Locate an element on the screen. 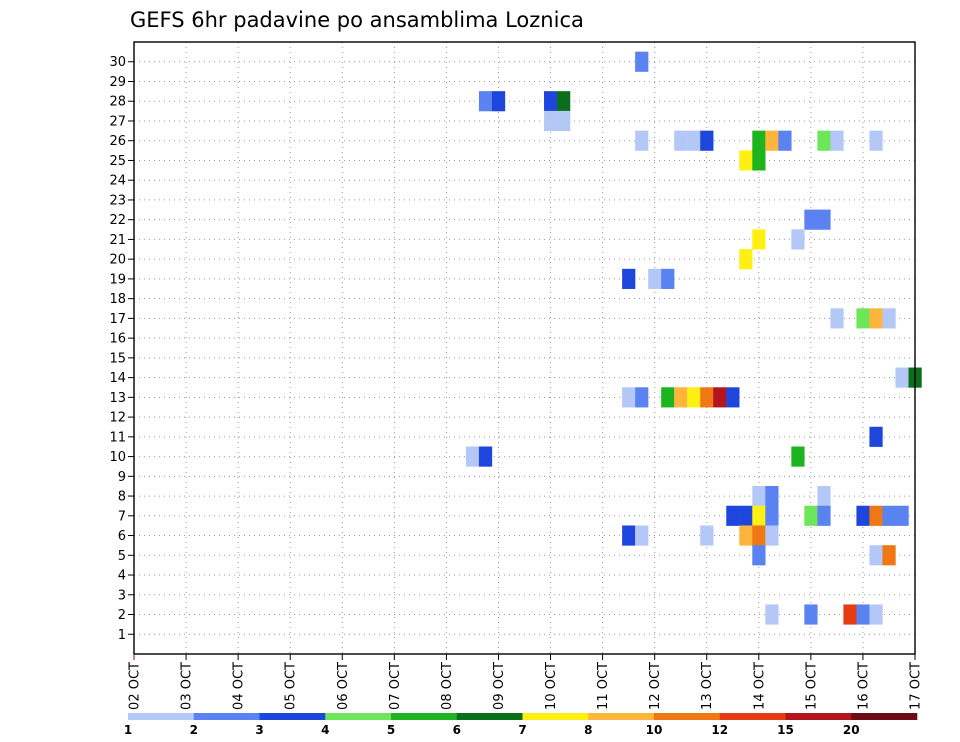 This screenshot has height=742, width=960. y-tick-label: 25 is located at coordinates (117, 161).